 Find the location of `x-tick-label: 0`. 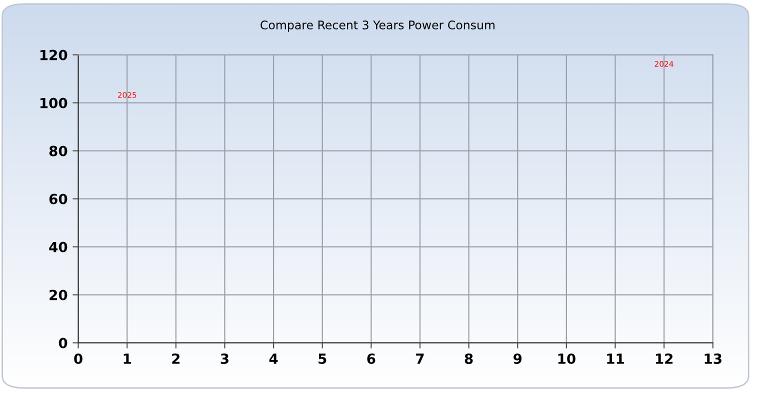

x-tick-label: 0 is located at coordinates (78, 358).